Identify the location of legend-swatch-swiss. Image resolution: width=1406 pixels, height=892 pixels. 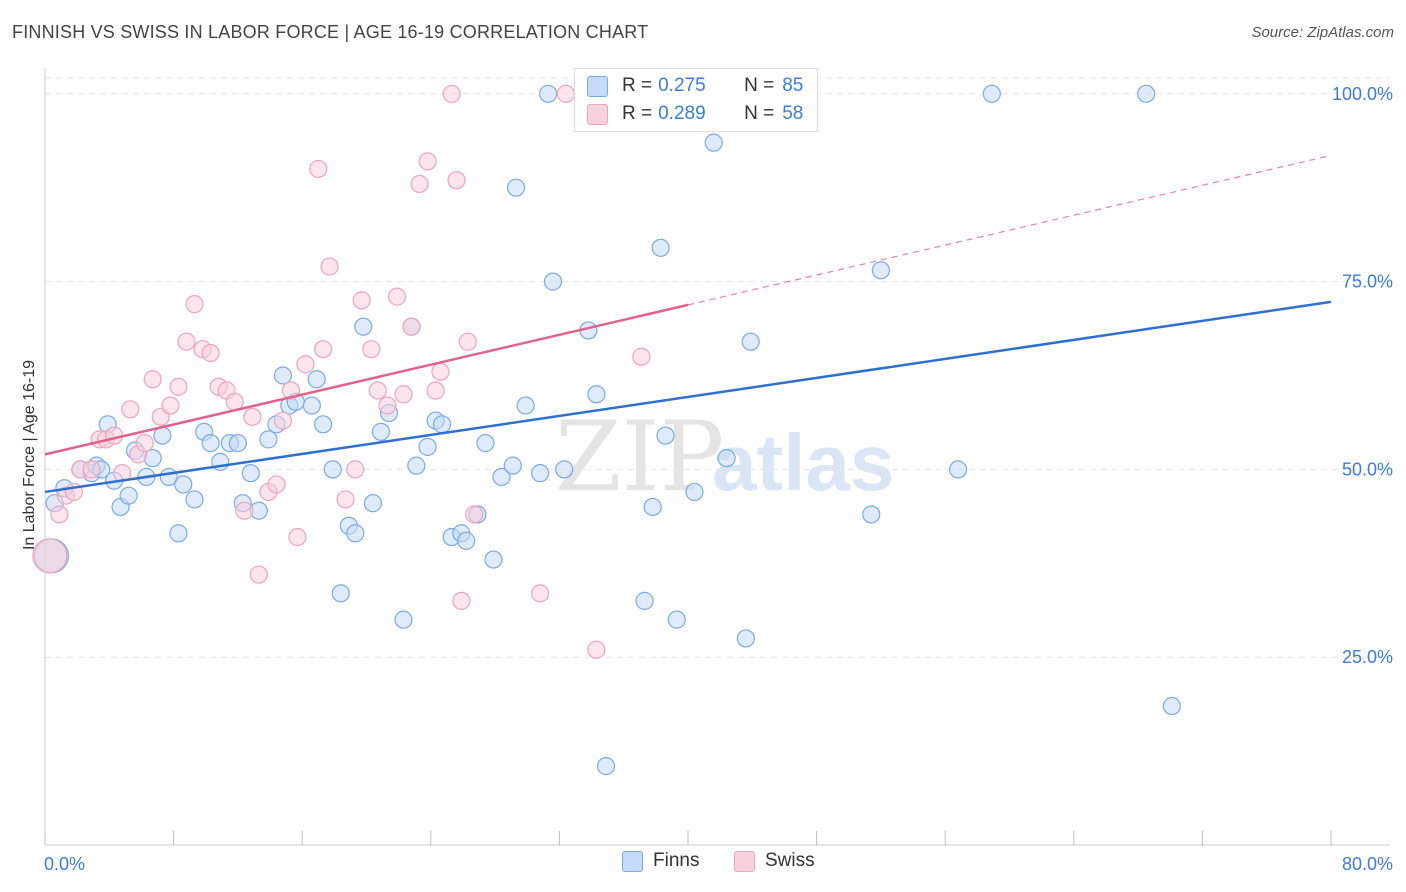
(744, 861).